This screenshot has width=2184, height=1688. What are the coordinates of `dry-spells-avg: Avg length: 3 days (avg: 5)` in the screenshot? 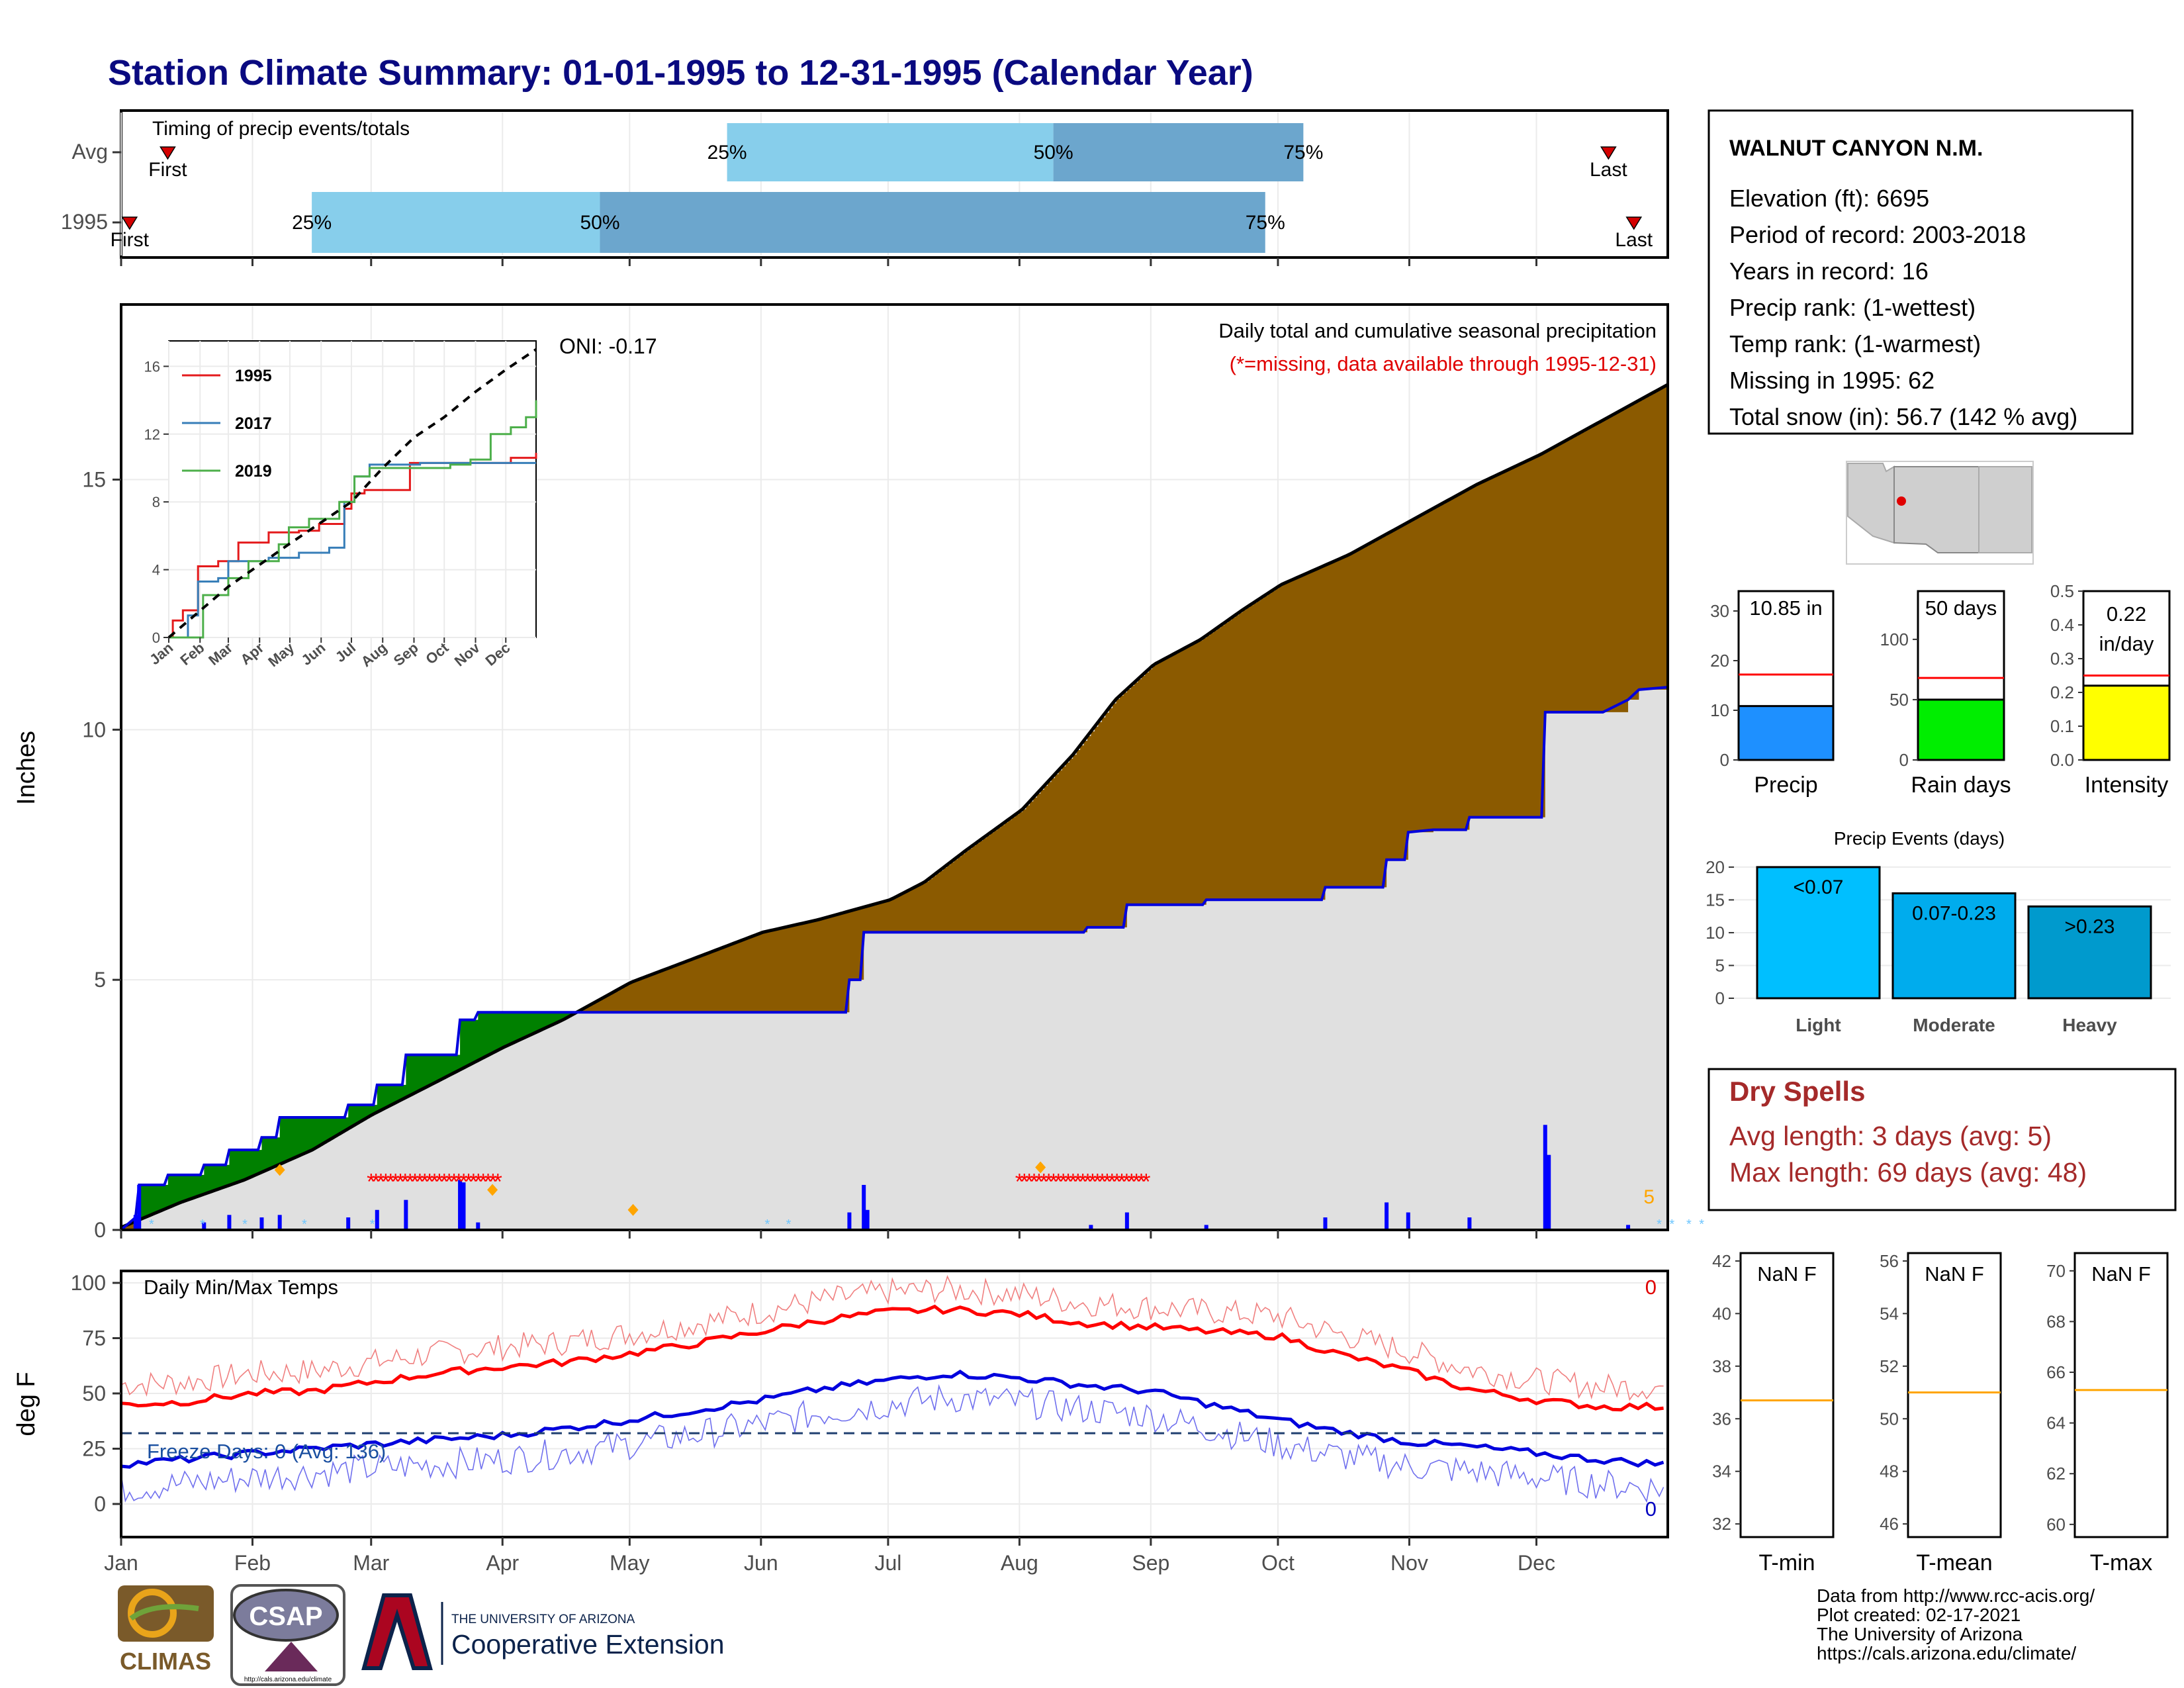 It's located at (1891, 1136).